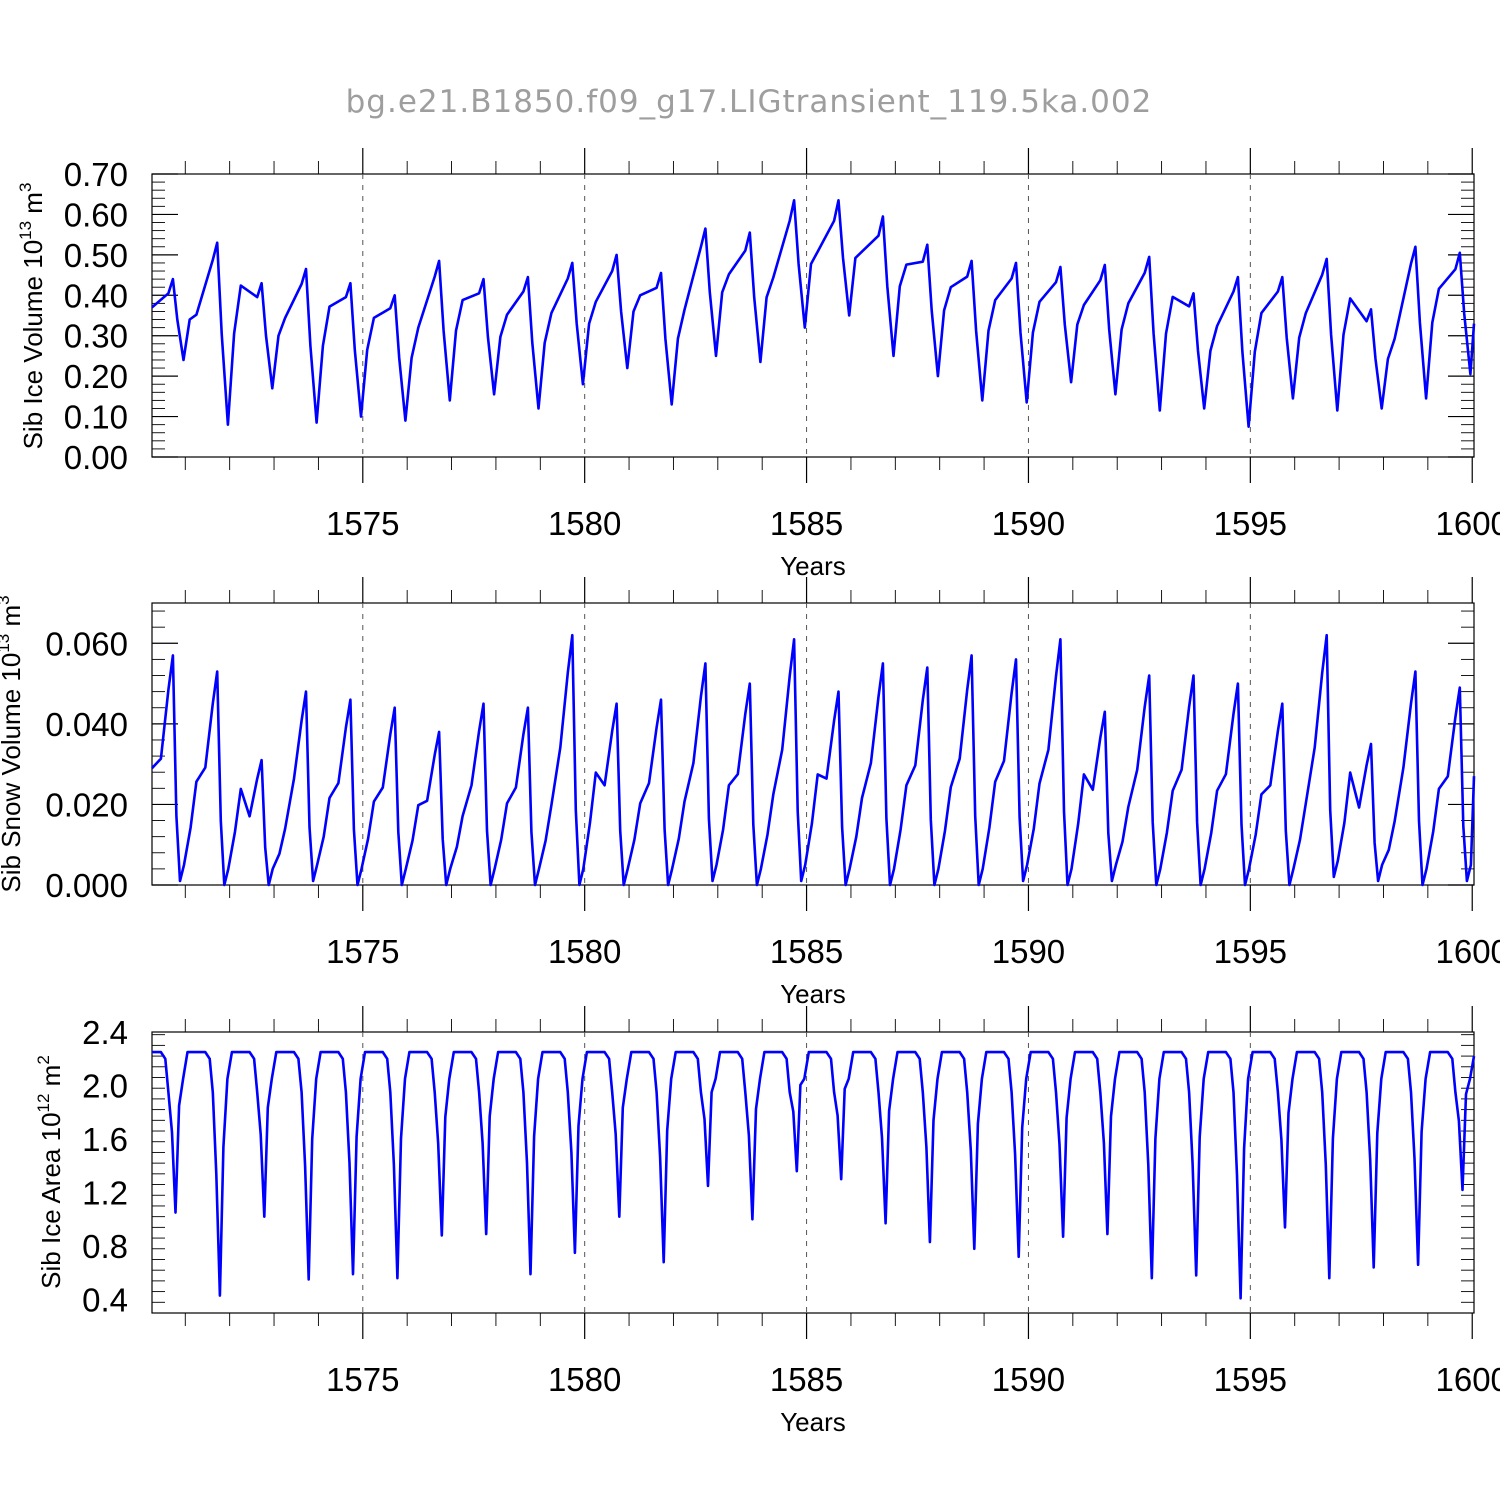 The image size is (1500, 1500). What do you see at coordinates (86, 724) in the screenshot?
I see `y-tick-label: 0.040` at bounding box center [86, 724].